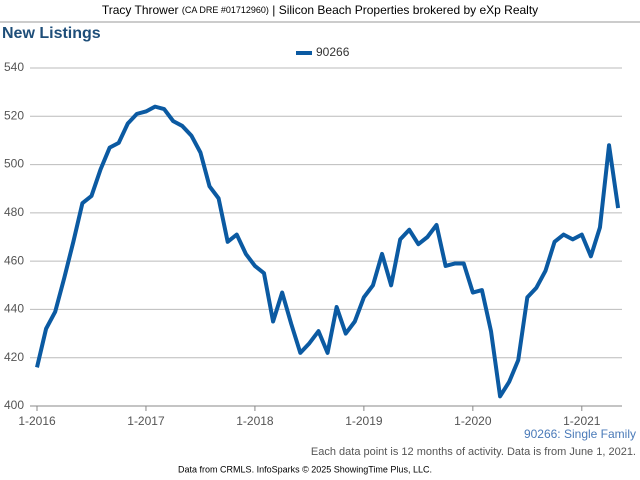  I want to click on x-tick-label: 1-2019, so click(364, 421).